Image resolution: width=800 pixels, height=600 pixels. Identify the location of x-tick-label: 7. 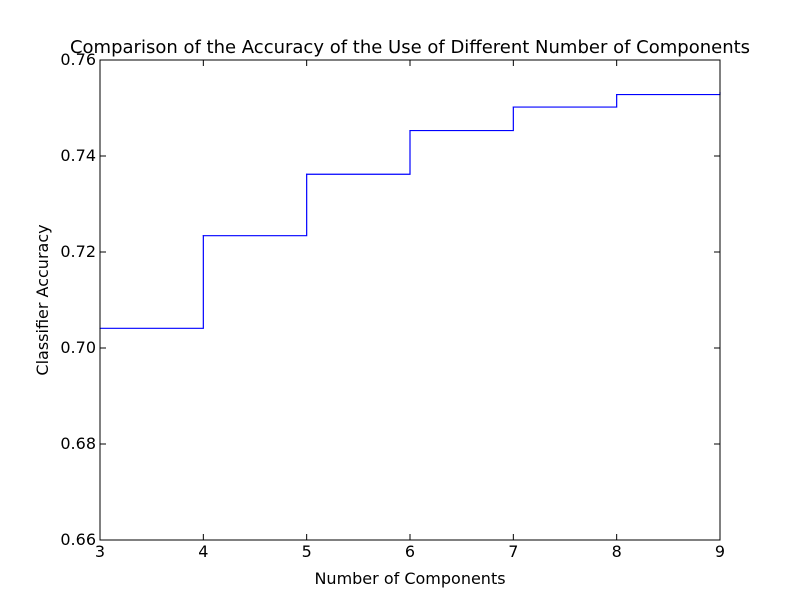
(513, 551).